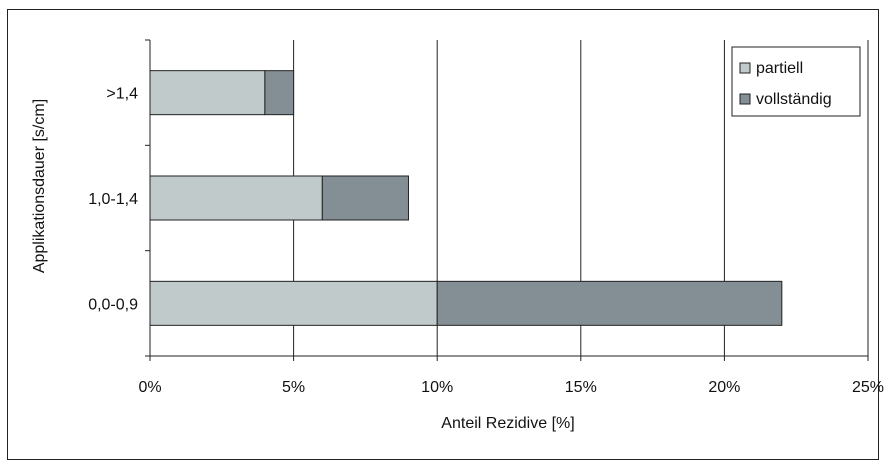 The width and height of the screenshot is (890, 460). Describe the element at coordinates (437, 387) in the screenshot. I see `x-tick-label: 10%` at that location.